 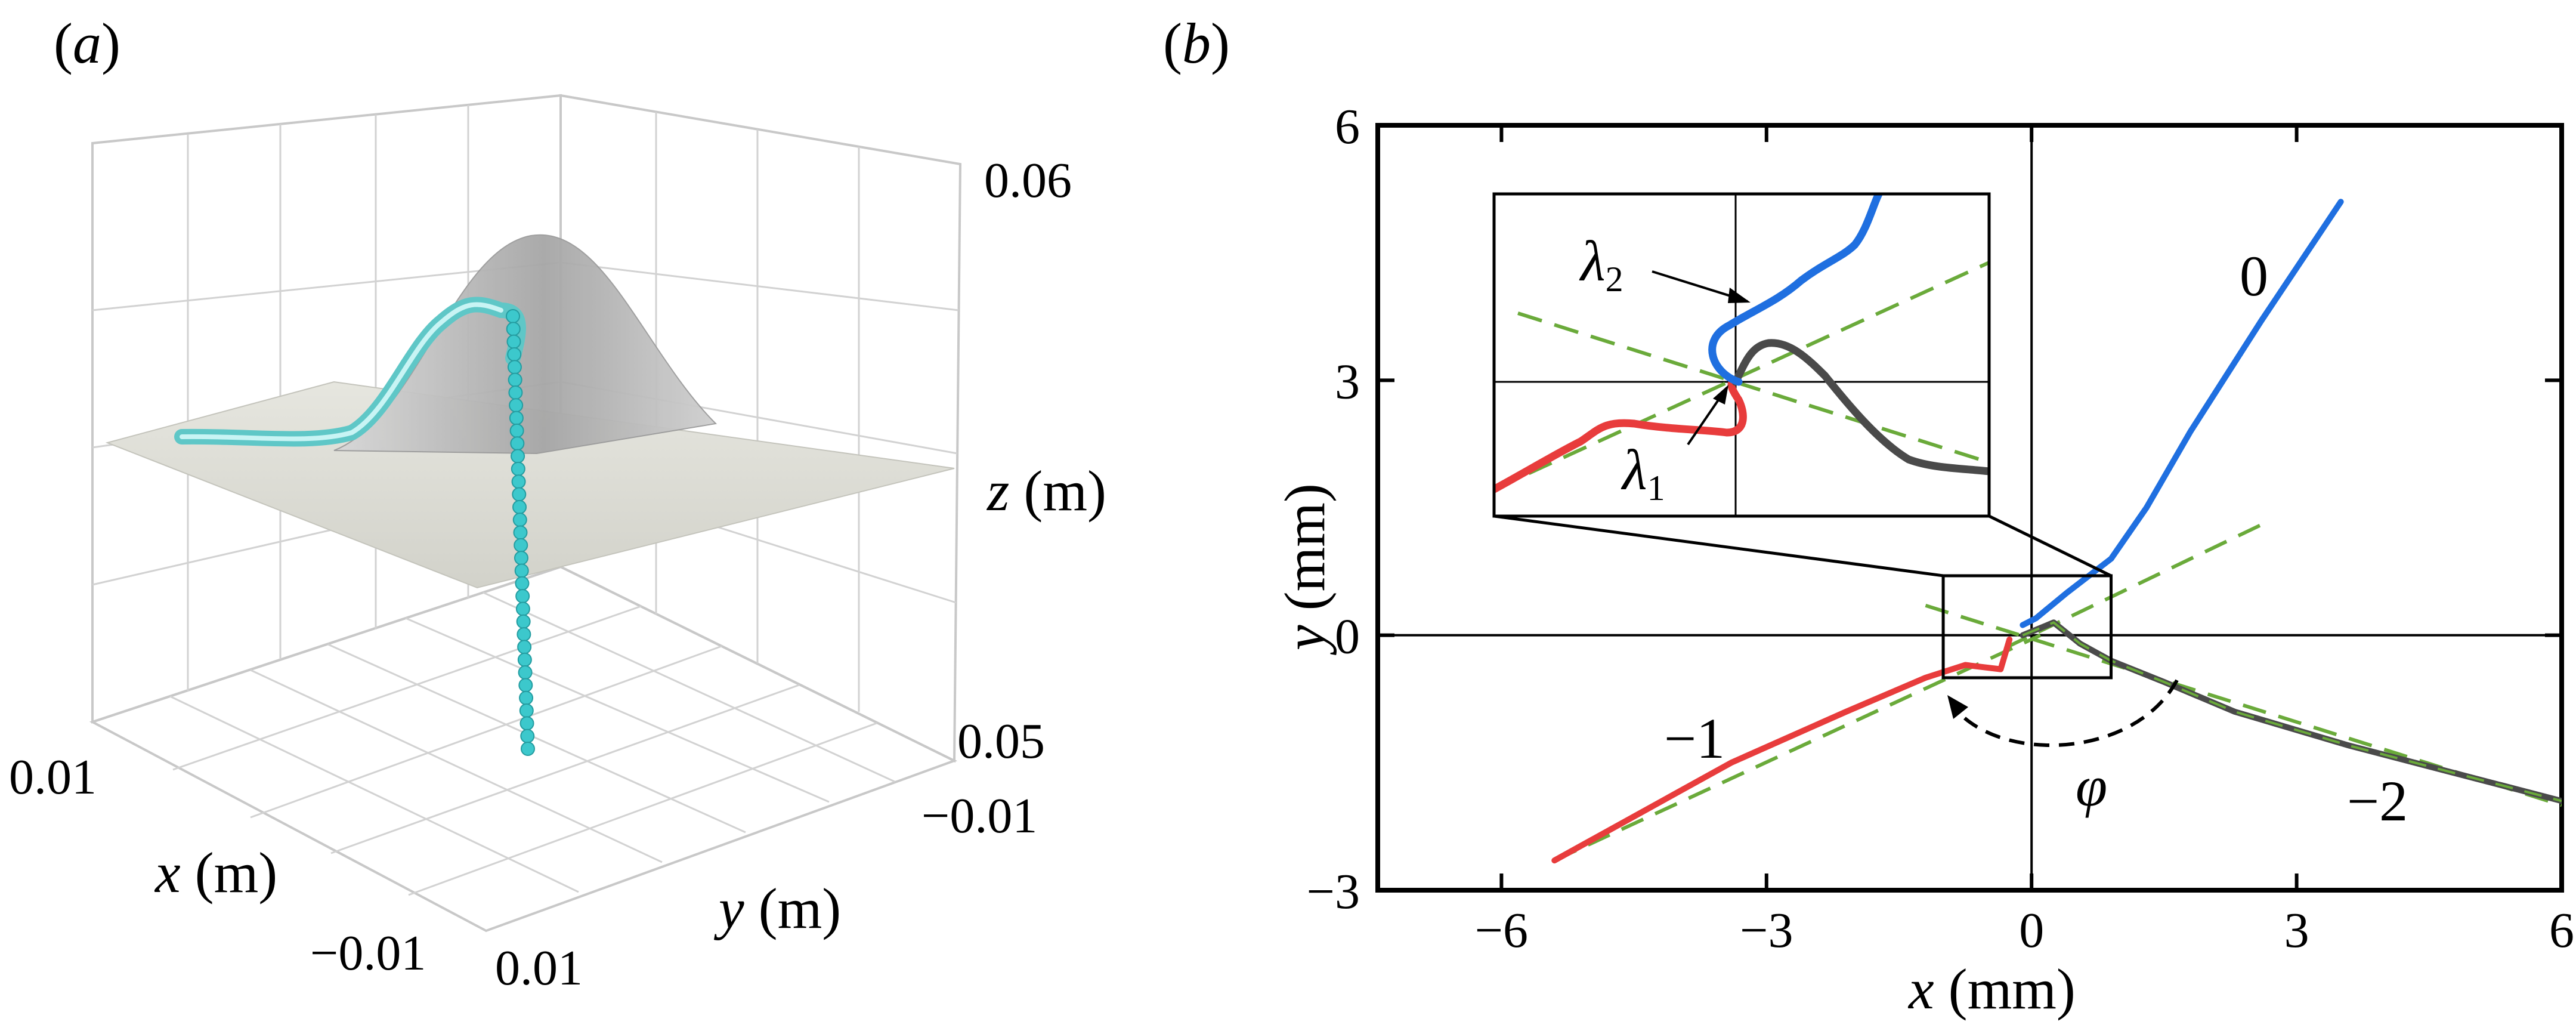 What do you see at coordinates (539, 968) in the screenshot?
I see `y-tick-last: 0.01` at bounding box center [539, 968].